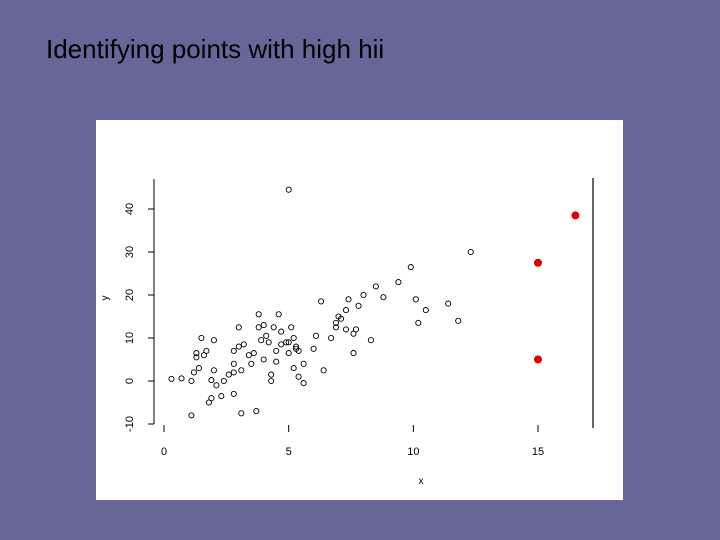 The image size is (720, 540). Describe the element at coordinates (130, 209) in the screenshot. I see `y-tick-label: 40` at that location.